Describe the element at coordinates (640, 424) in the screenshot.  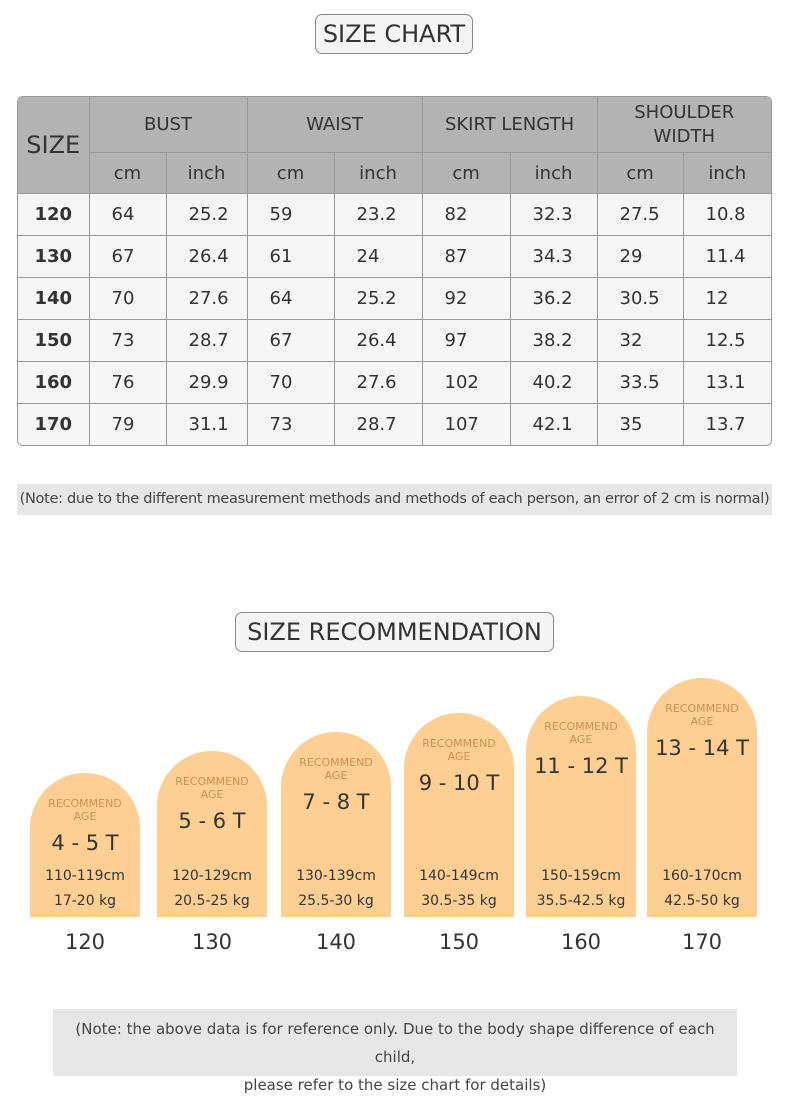
I see `value-cell: 35` at that location.